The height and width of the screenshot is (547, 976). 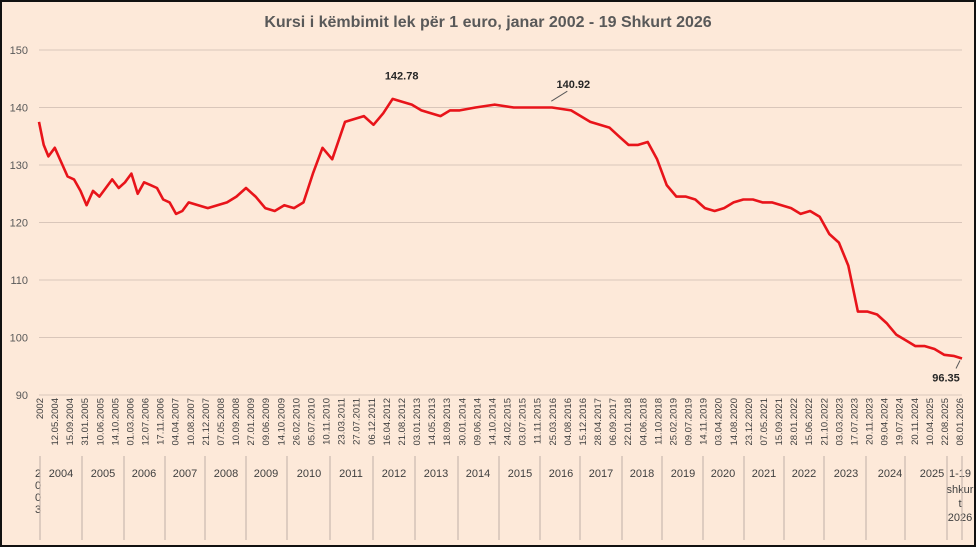 What do you see at coordinates (568, 422) in the screenshot?
I see `x-tick-label: 04.08.2016` at bounding box center [568, 422].